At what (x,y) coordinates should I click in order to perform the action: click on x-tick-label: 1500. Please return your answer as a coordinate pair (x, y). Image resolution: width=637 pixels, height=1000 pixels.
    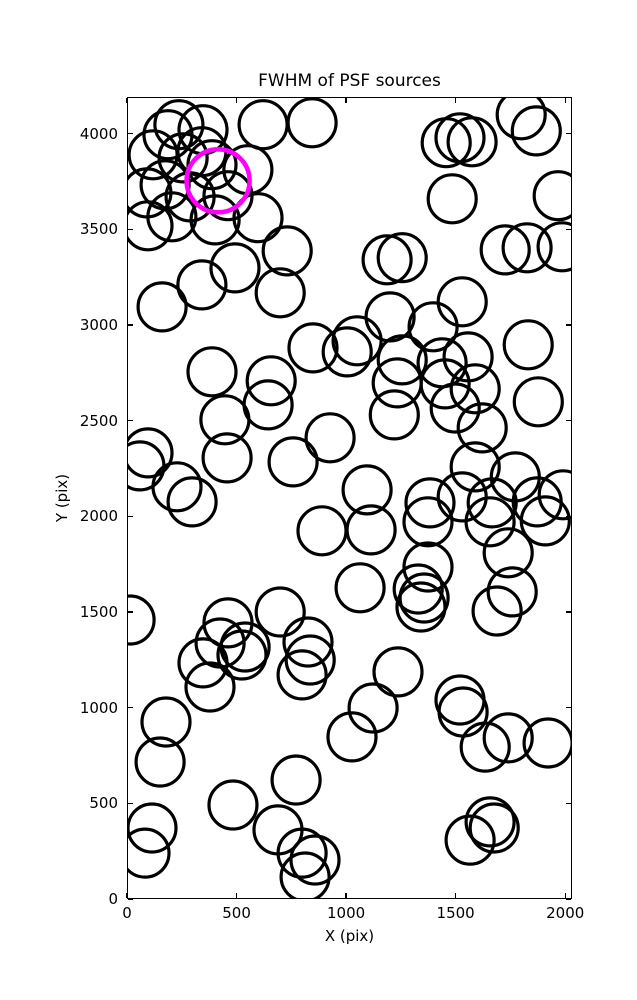
    Looking at the image, I should click on (455, 913).